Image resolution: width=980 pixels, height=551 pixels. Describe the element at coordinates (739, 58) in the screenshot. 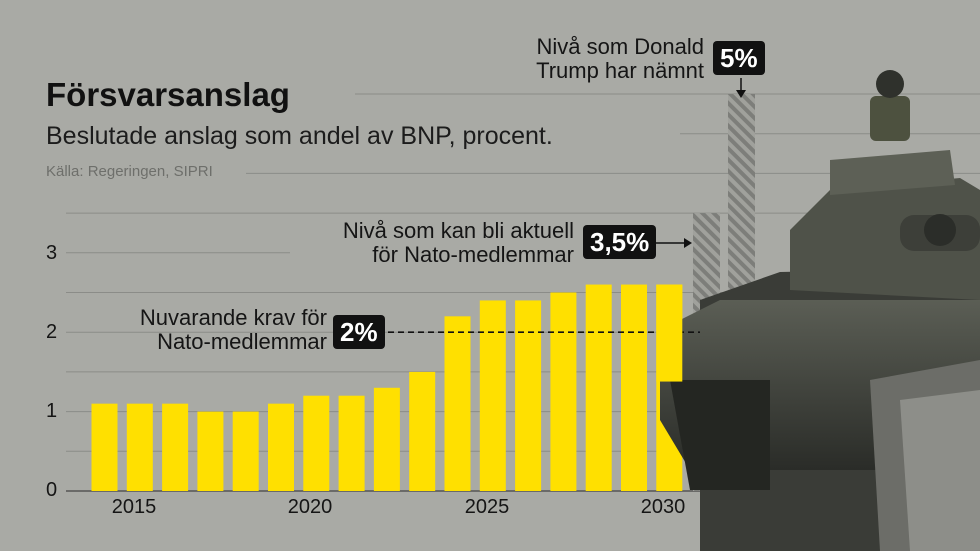

I see `badge-trump: 5%` at that location.